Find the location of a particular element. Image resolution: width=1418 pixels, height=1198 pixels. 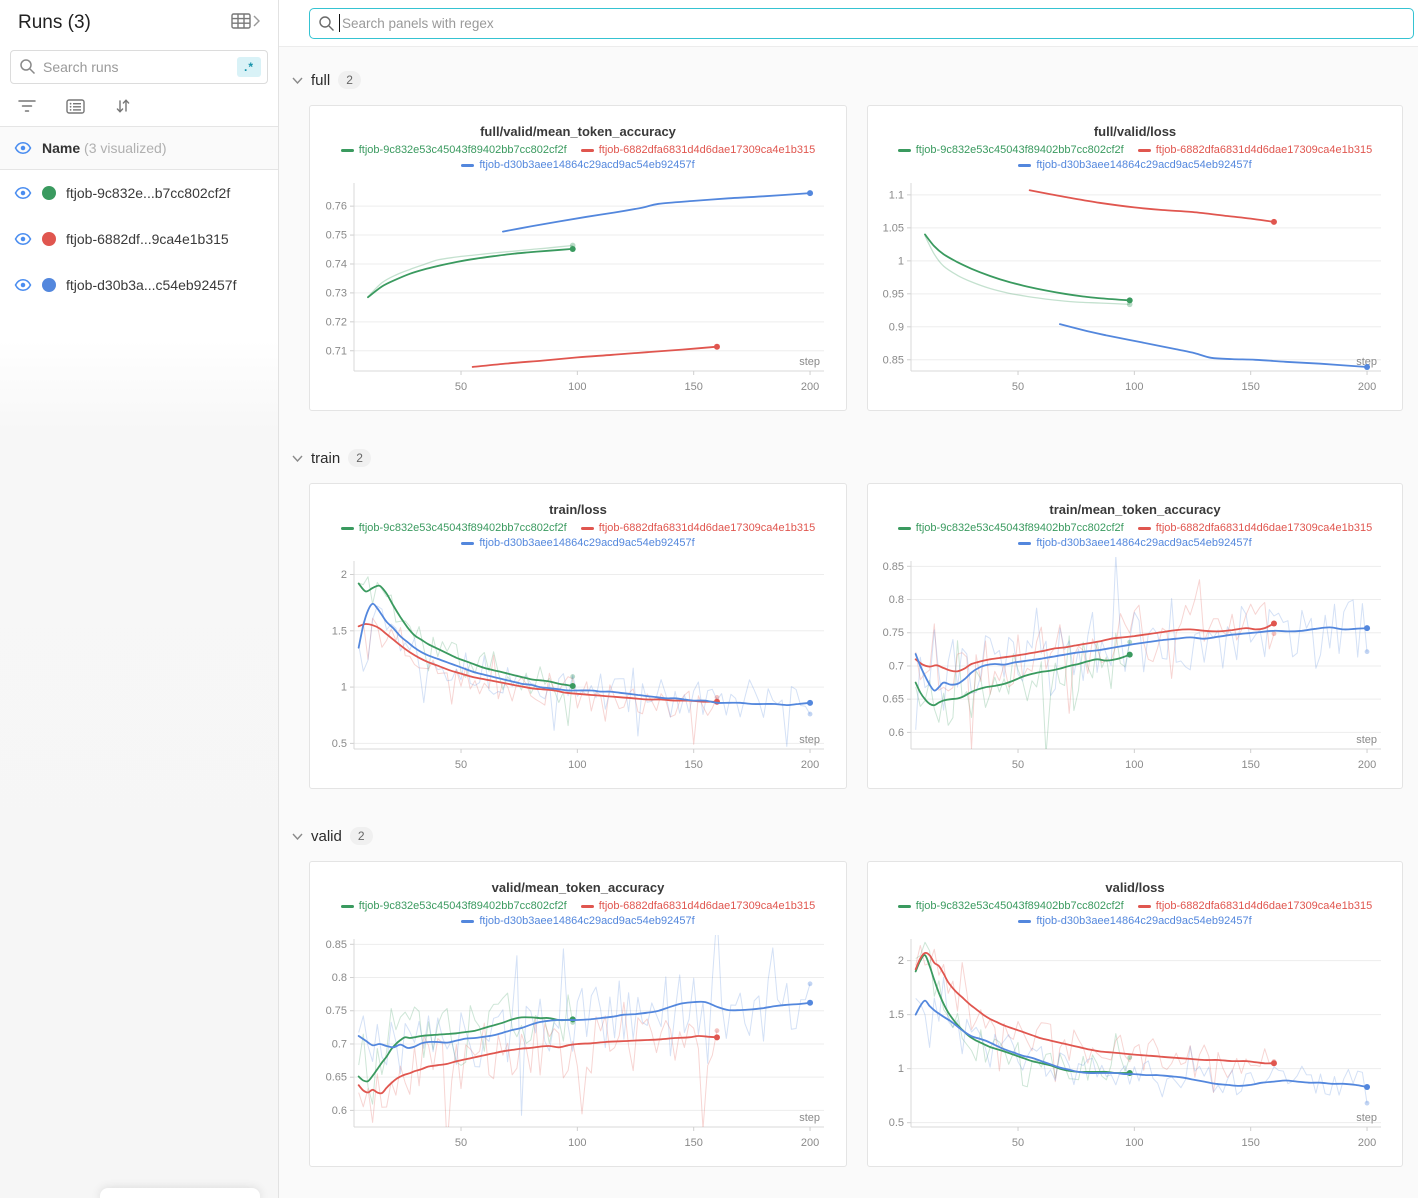

chart-title: valid/loss is located at coordinates (1135, 887).